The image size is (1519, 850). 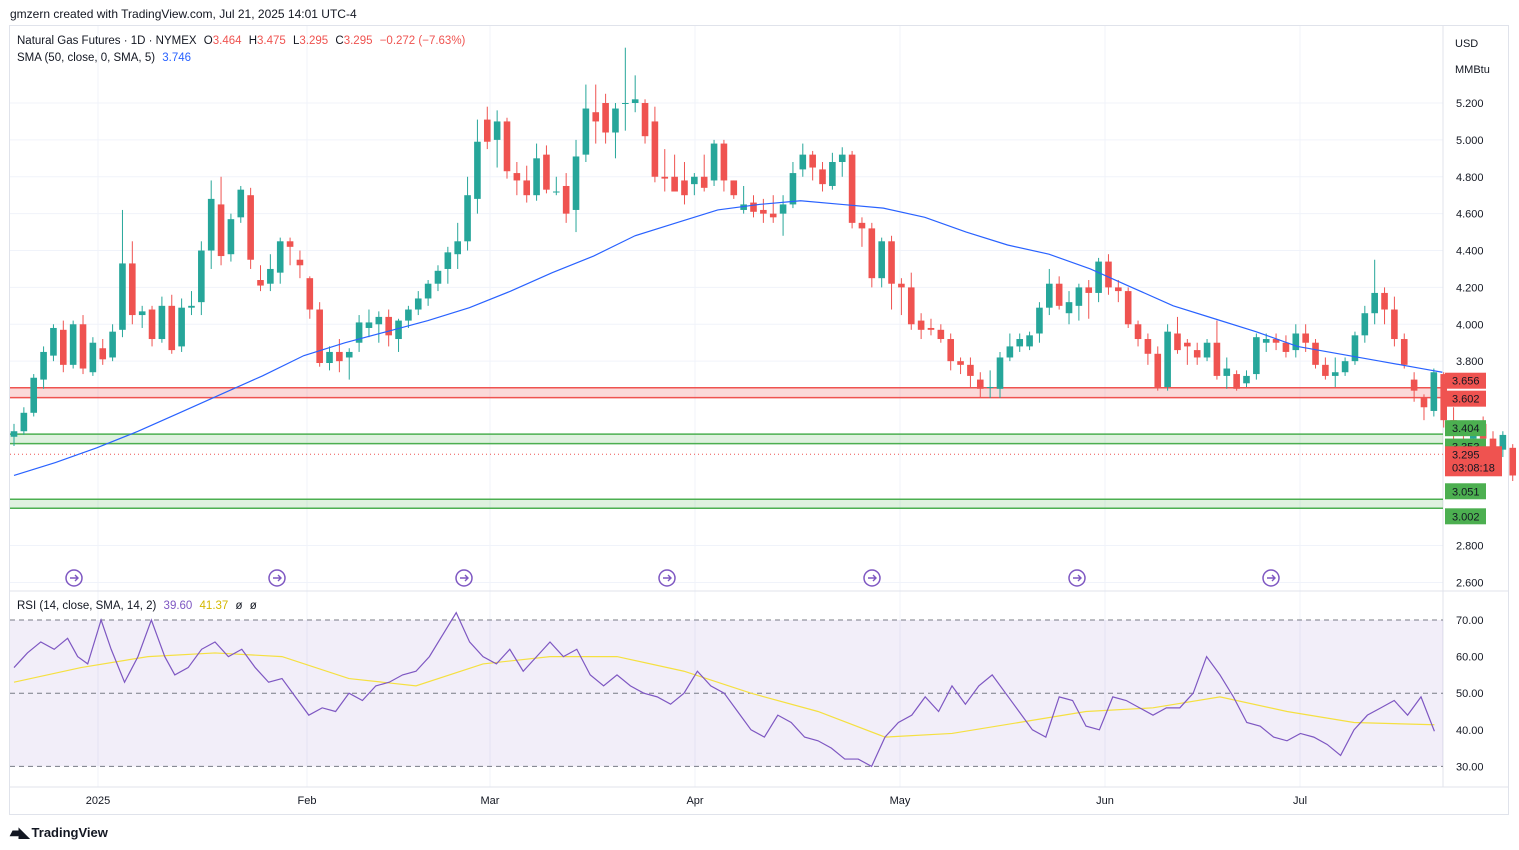 I want to click on high-value: 3.475, so click(x=271, y=41).